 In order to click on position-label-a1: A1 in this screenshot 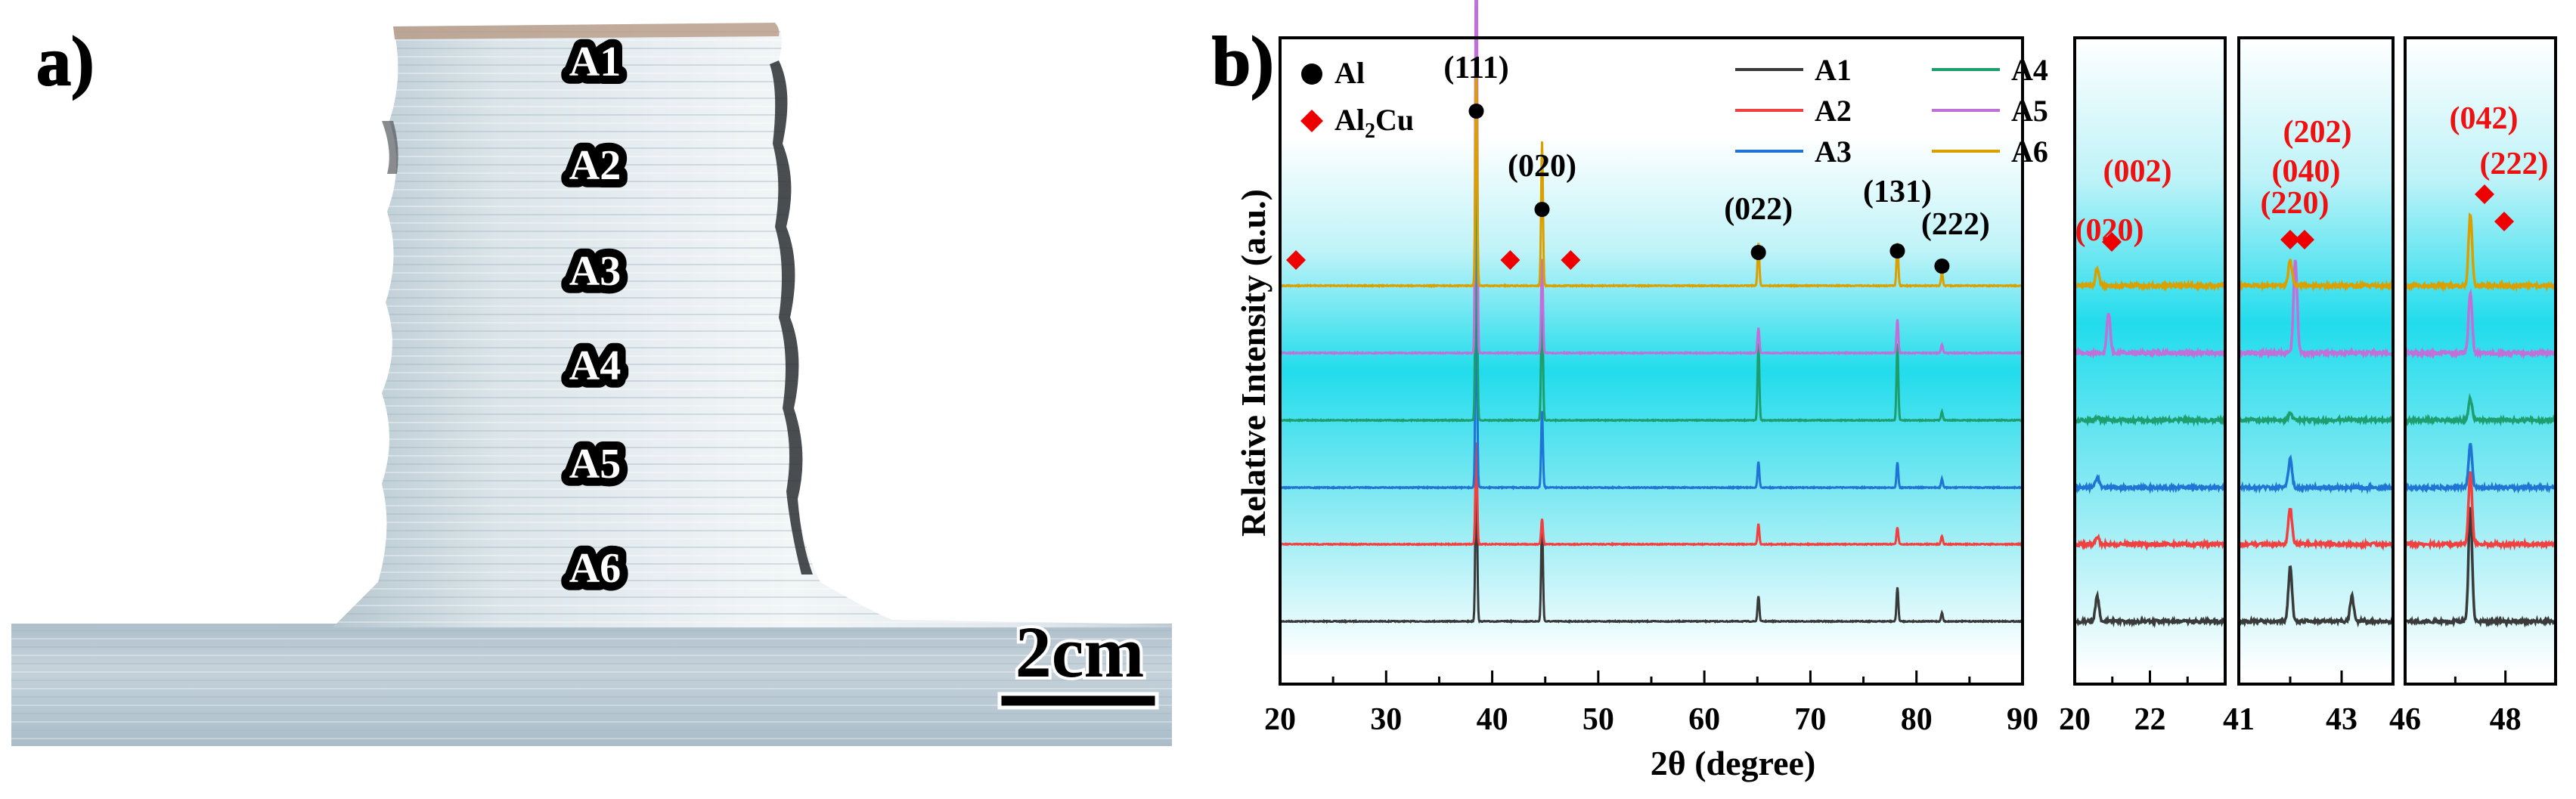, I will do `click(595, 62)`.